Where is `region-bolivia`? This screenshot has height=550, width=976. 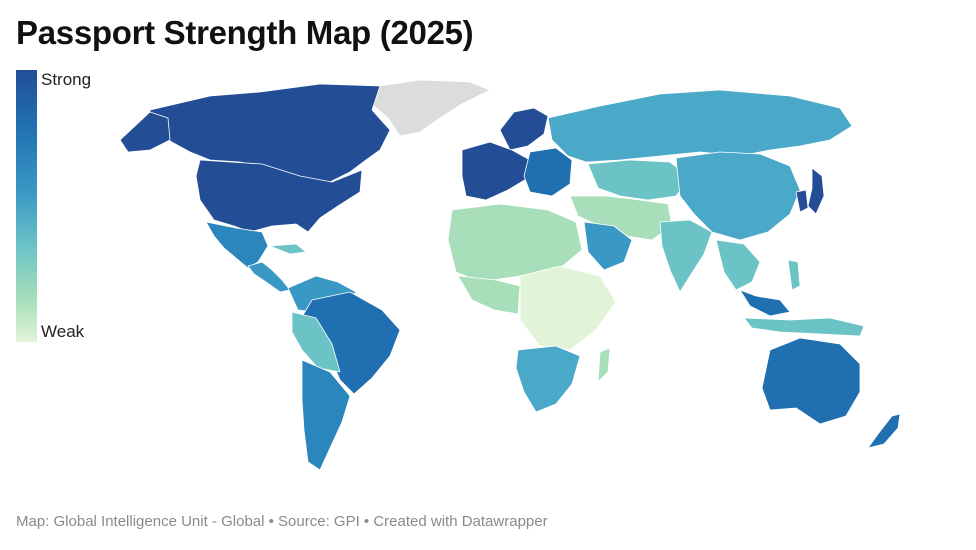
region-bolivia is located at coordinates (316, 342).